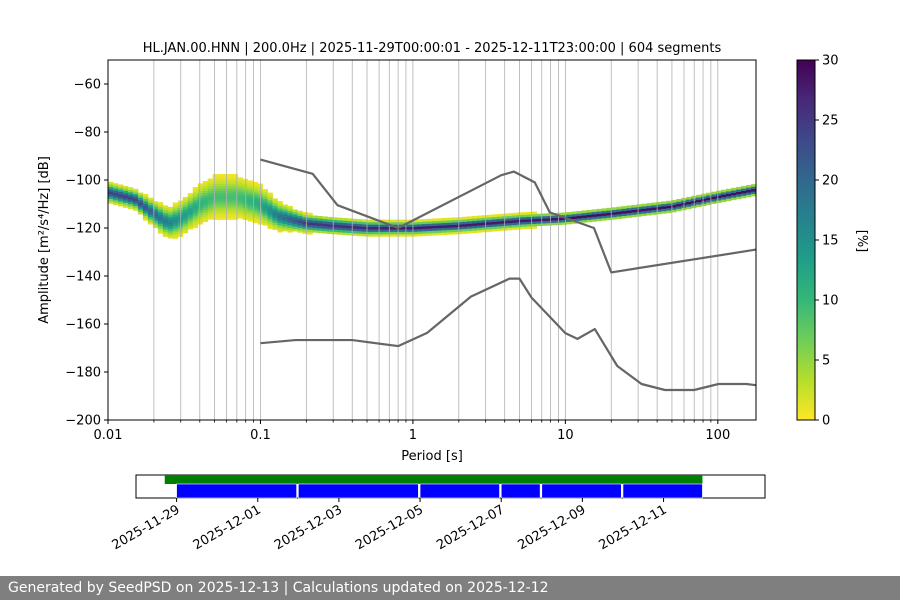 This screenshot has height=600, width=900. Describe the element at coordinates (830, 241) in the screenshot. I see `colorbar-tick-label: 15` at that location.